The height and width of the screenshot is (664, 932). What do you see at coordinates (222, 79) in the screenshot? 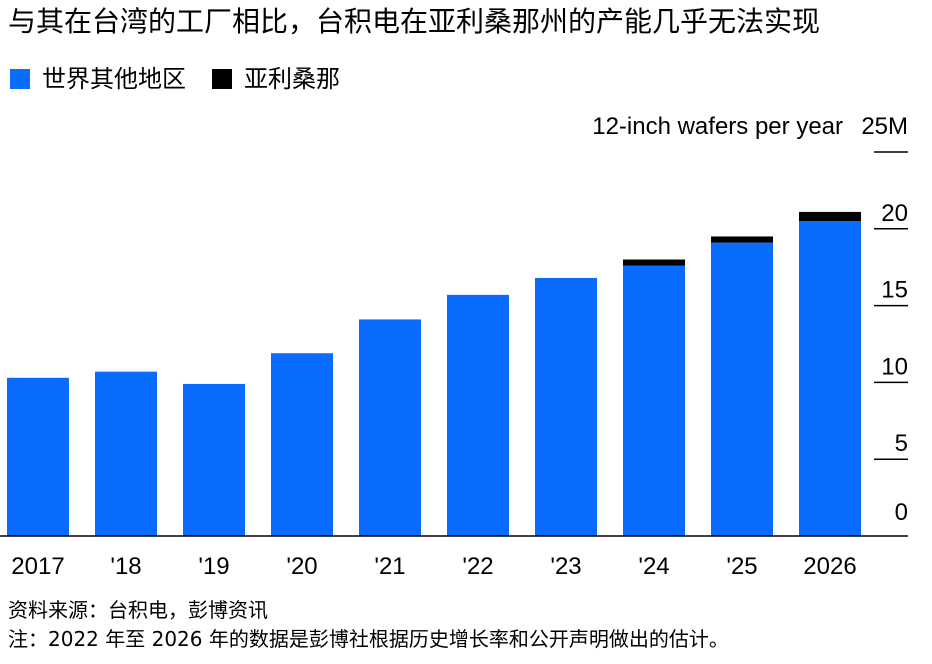
I see `legend-swatch-arizona` at bounding box center [222, 79].